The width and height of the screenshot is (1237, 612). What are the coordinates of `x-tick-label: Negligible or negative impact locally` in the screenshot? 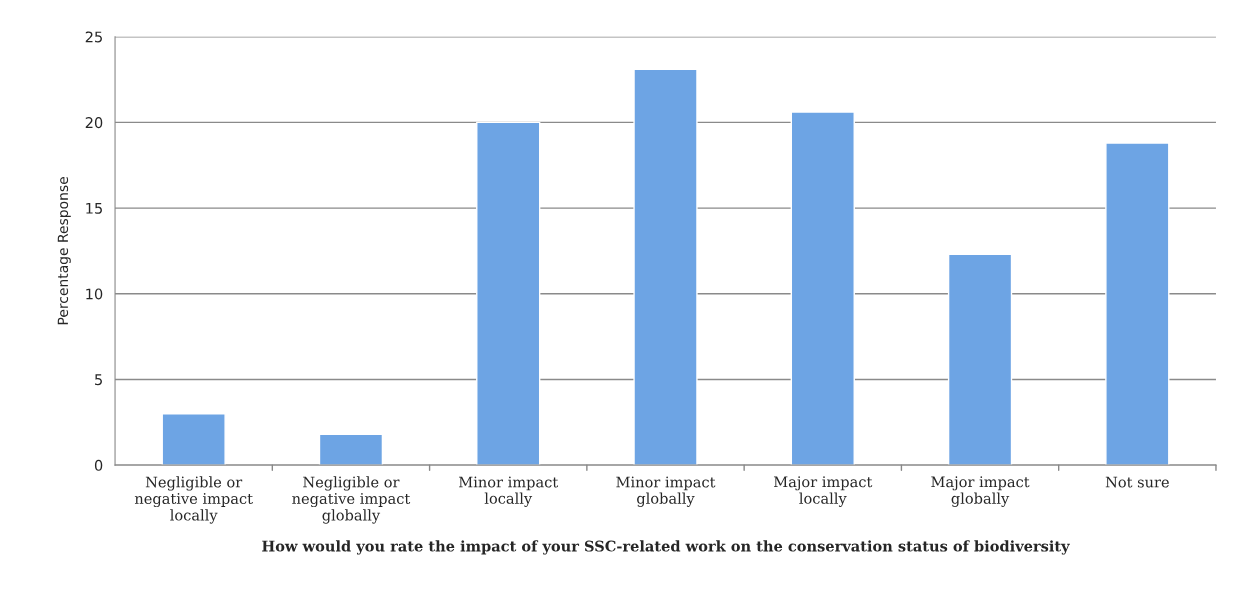 It's located at (193, 500).